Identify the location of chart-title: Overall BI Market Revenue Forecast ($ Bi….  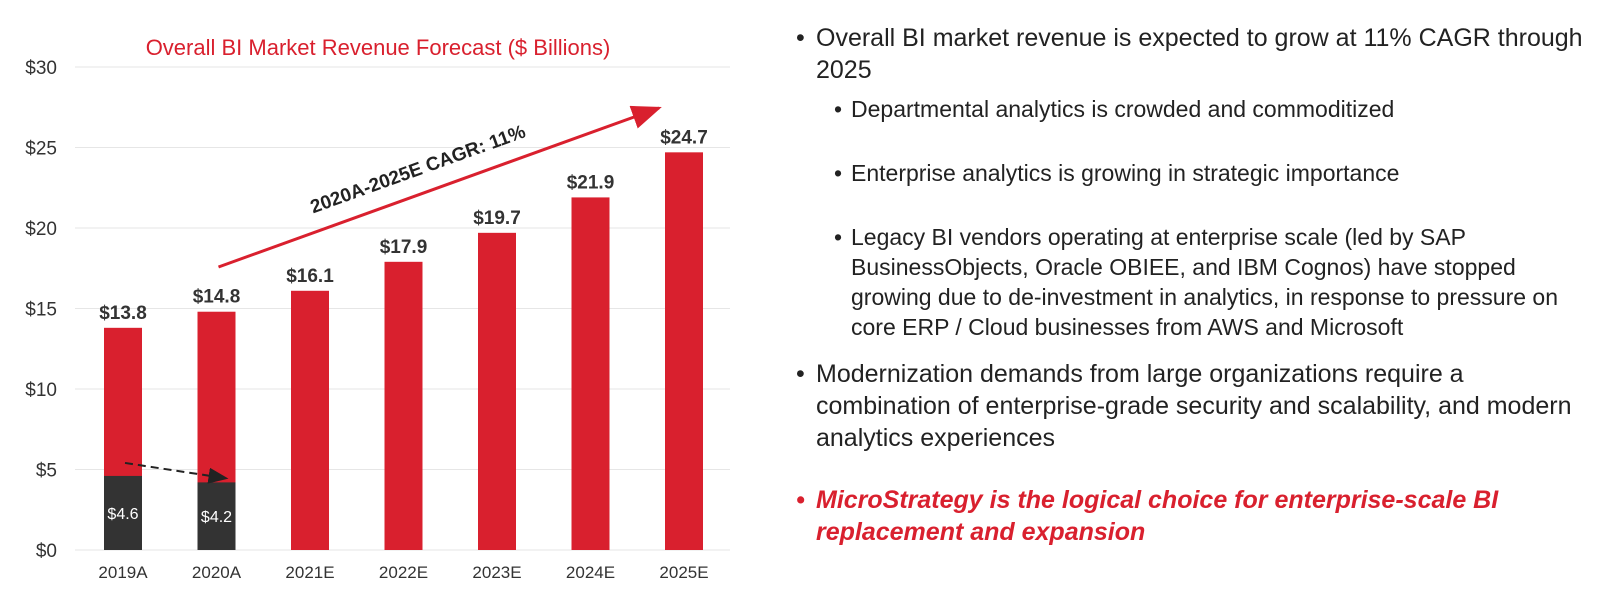
(378, 47).